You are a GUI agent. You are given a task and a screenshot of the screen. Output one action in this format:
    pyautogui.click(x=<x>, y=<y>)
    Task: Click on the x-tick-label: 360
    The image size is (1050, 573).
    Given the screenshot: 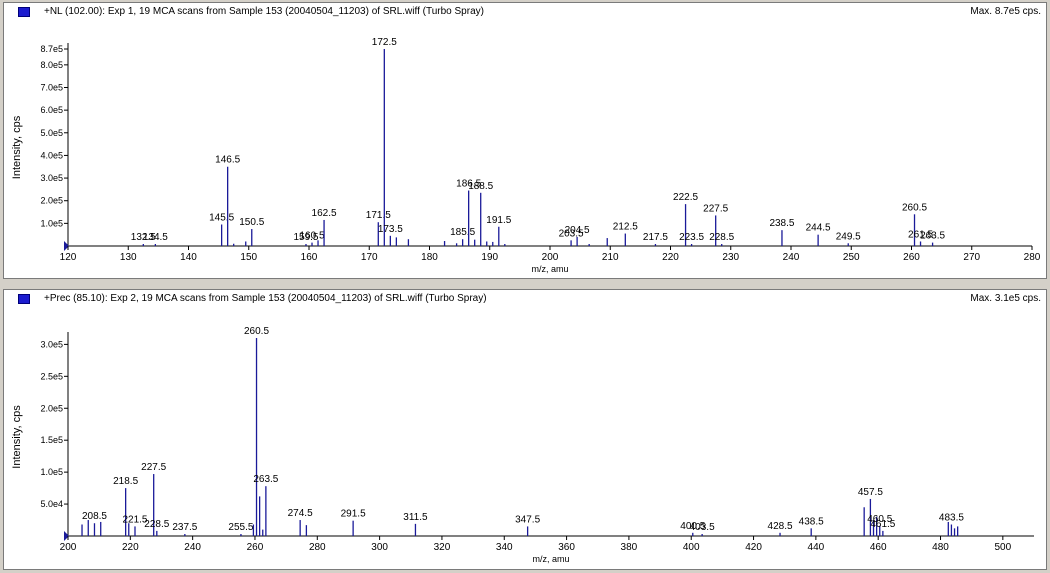 What is the action you would take?
    pyautogui.click(x=566, y=547)
    